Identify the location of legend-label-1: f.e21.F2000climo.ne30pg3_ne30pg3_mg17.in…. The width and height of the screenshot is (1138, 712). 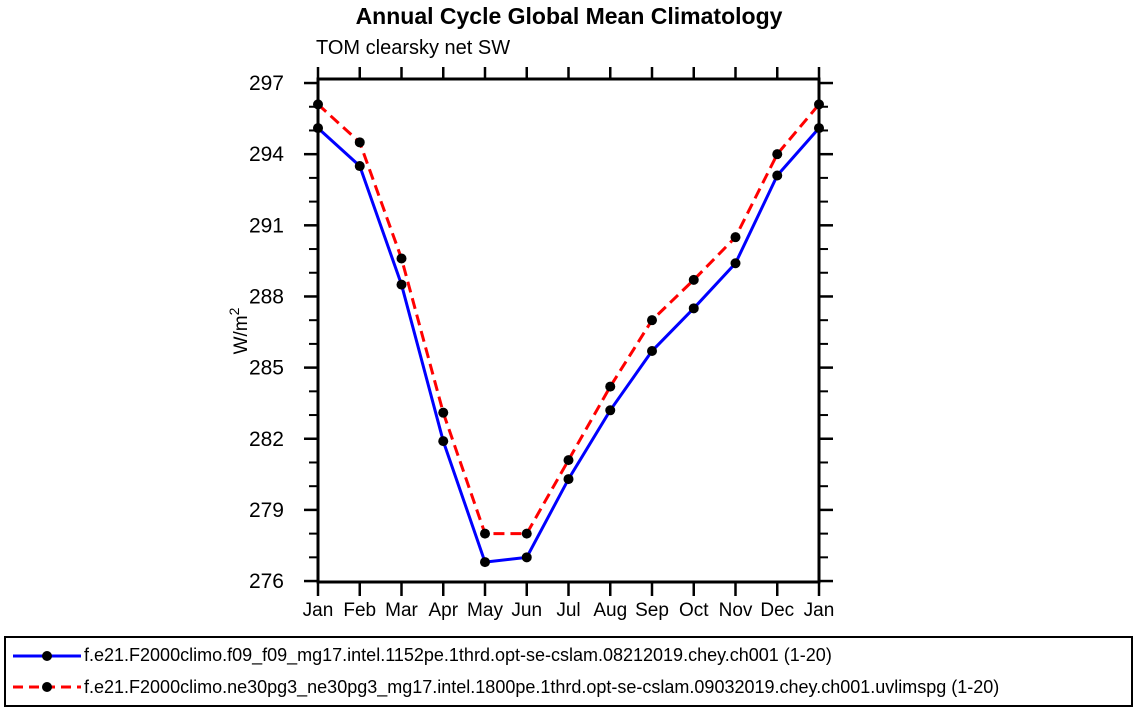
(542, 686).